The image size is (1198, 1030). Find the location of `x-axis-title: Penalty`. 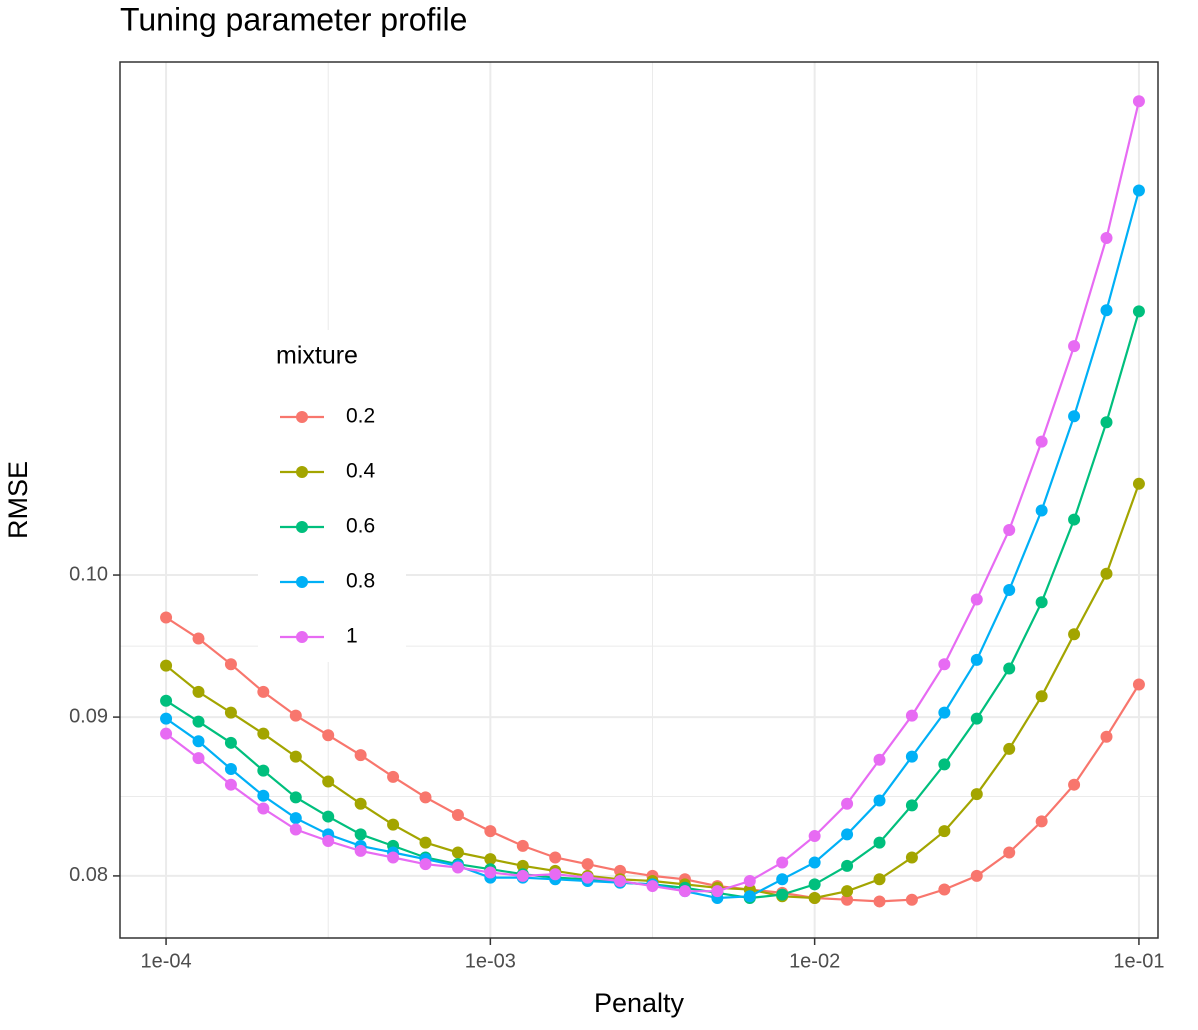

x-axis-title: Penalty is located at coordinates (639, 1003).